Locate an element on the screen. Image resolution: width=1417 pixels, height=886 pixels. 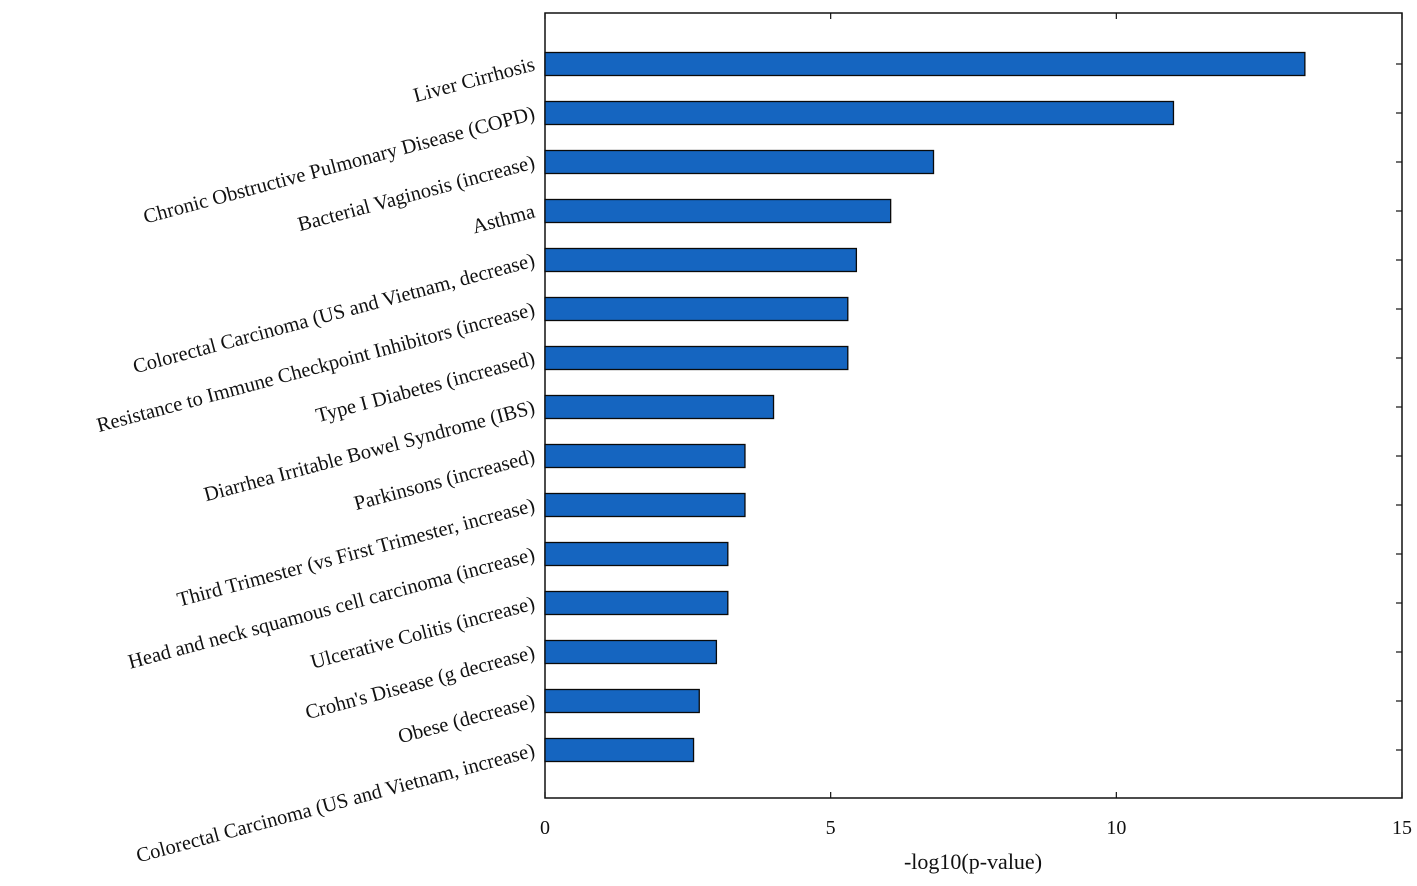
x-tick-label: 15 is located at coordinates (1402, 828).